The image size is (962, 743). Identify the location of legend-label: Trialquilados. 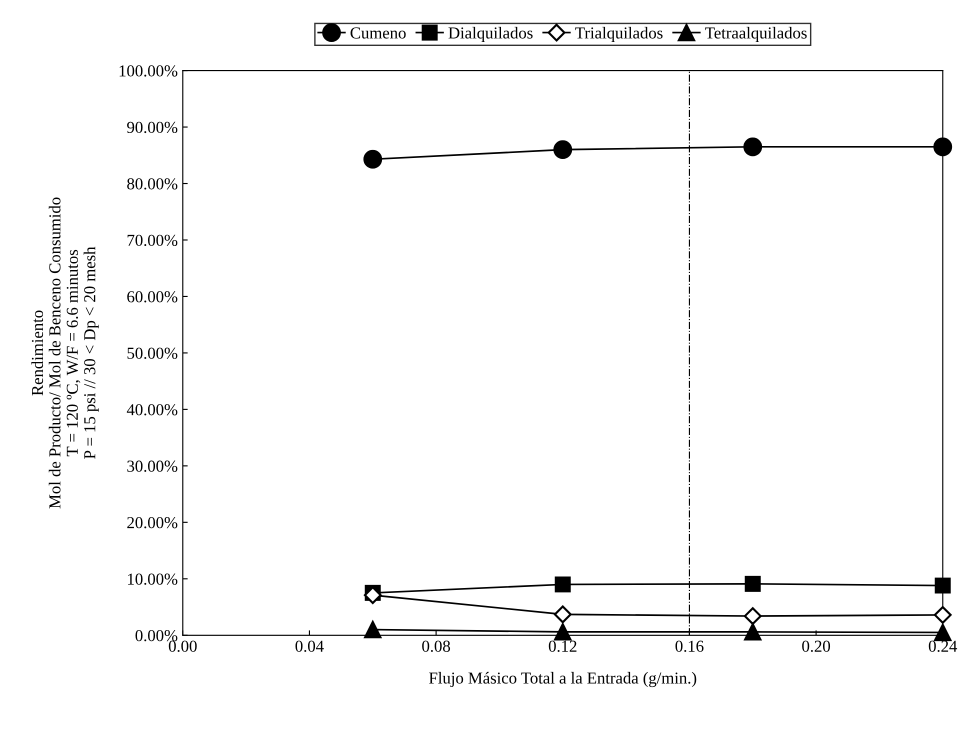
(619, 34).